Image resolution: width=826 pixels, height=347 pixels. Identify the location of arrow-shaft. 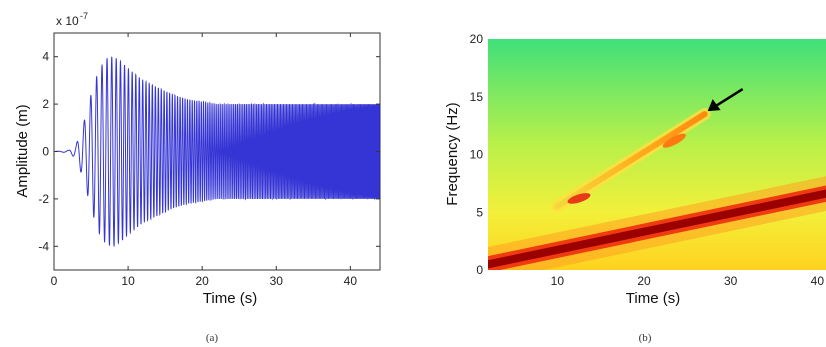
(729, 98).